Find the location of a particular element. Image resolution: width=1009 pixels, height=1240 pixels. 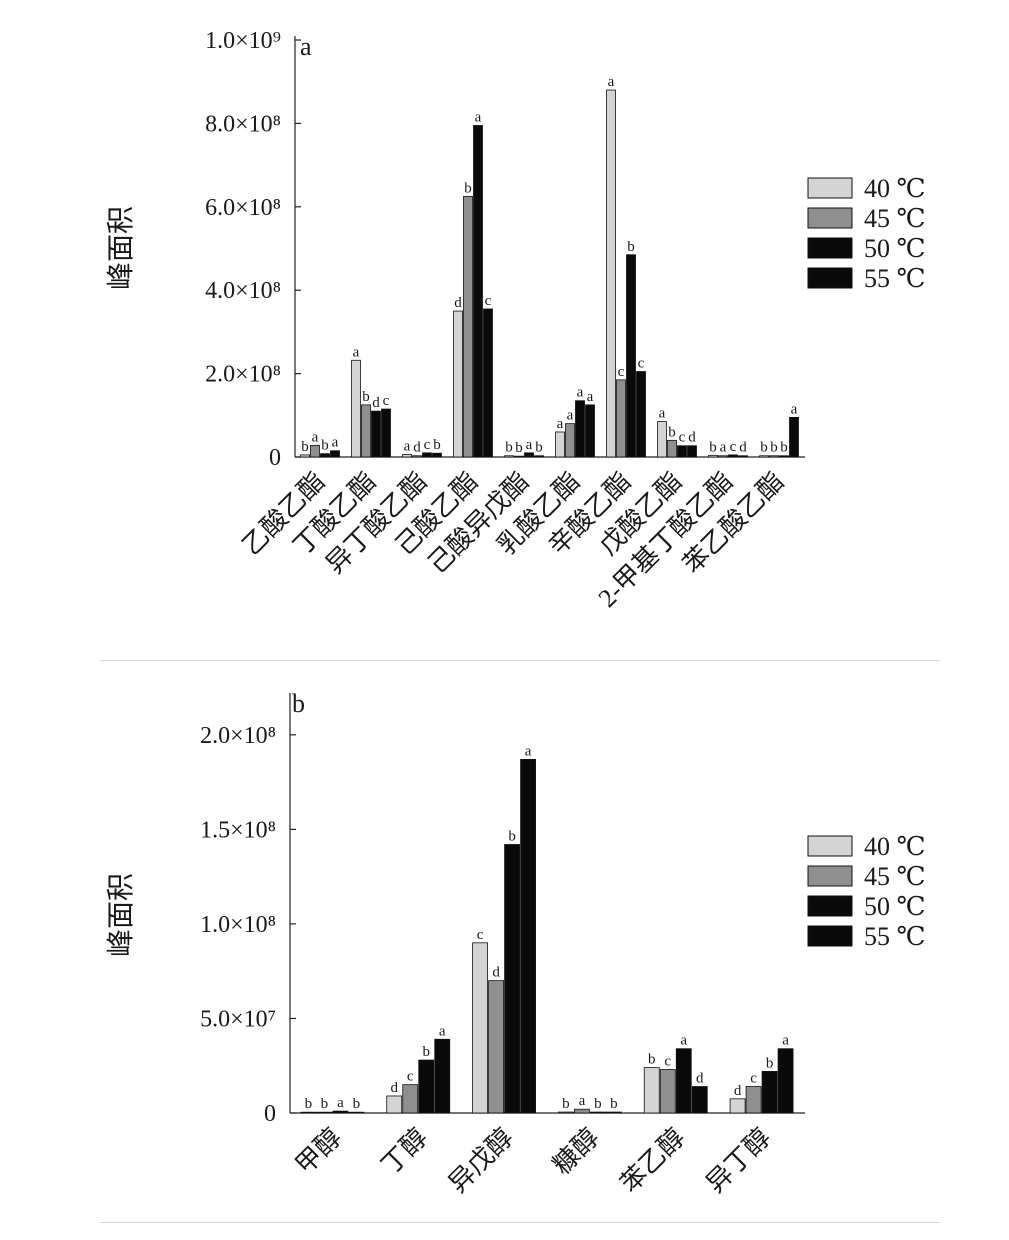

panel-a-y-tick-label: 4.0×10⁸ is located at coordinates (243, 291).